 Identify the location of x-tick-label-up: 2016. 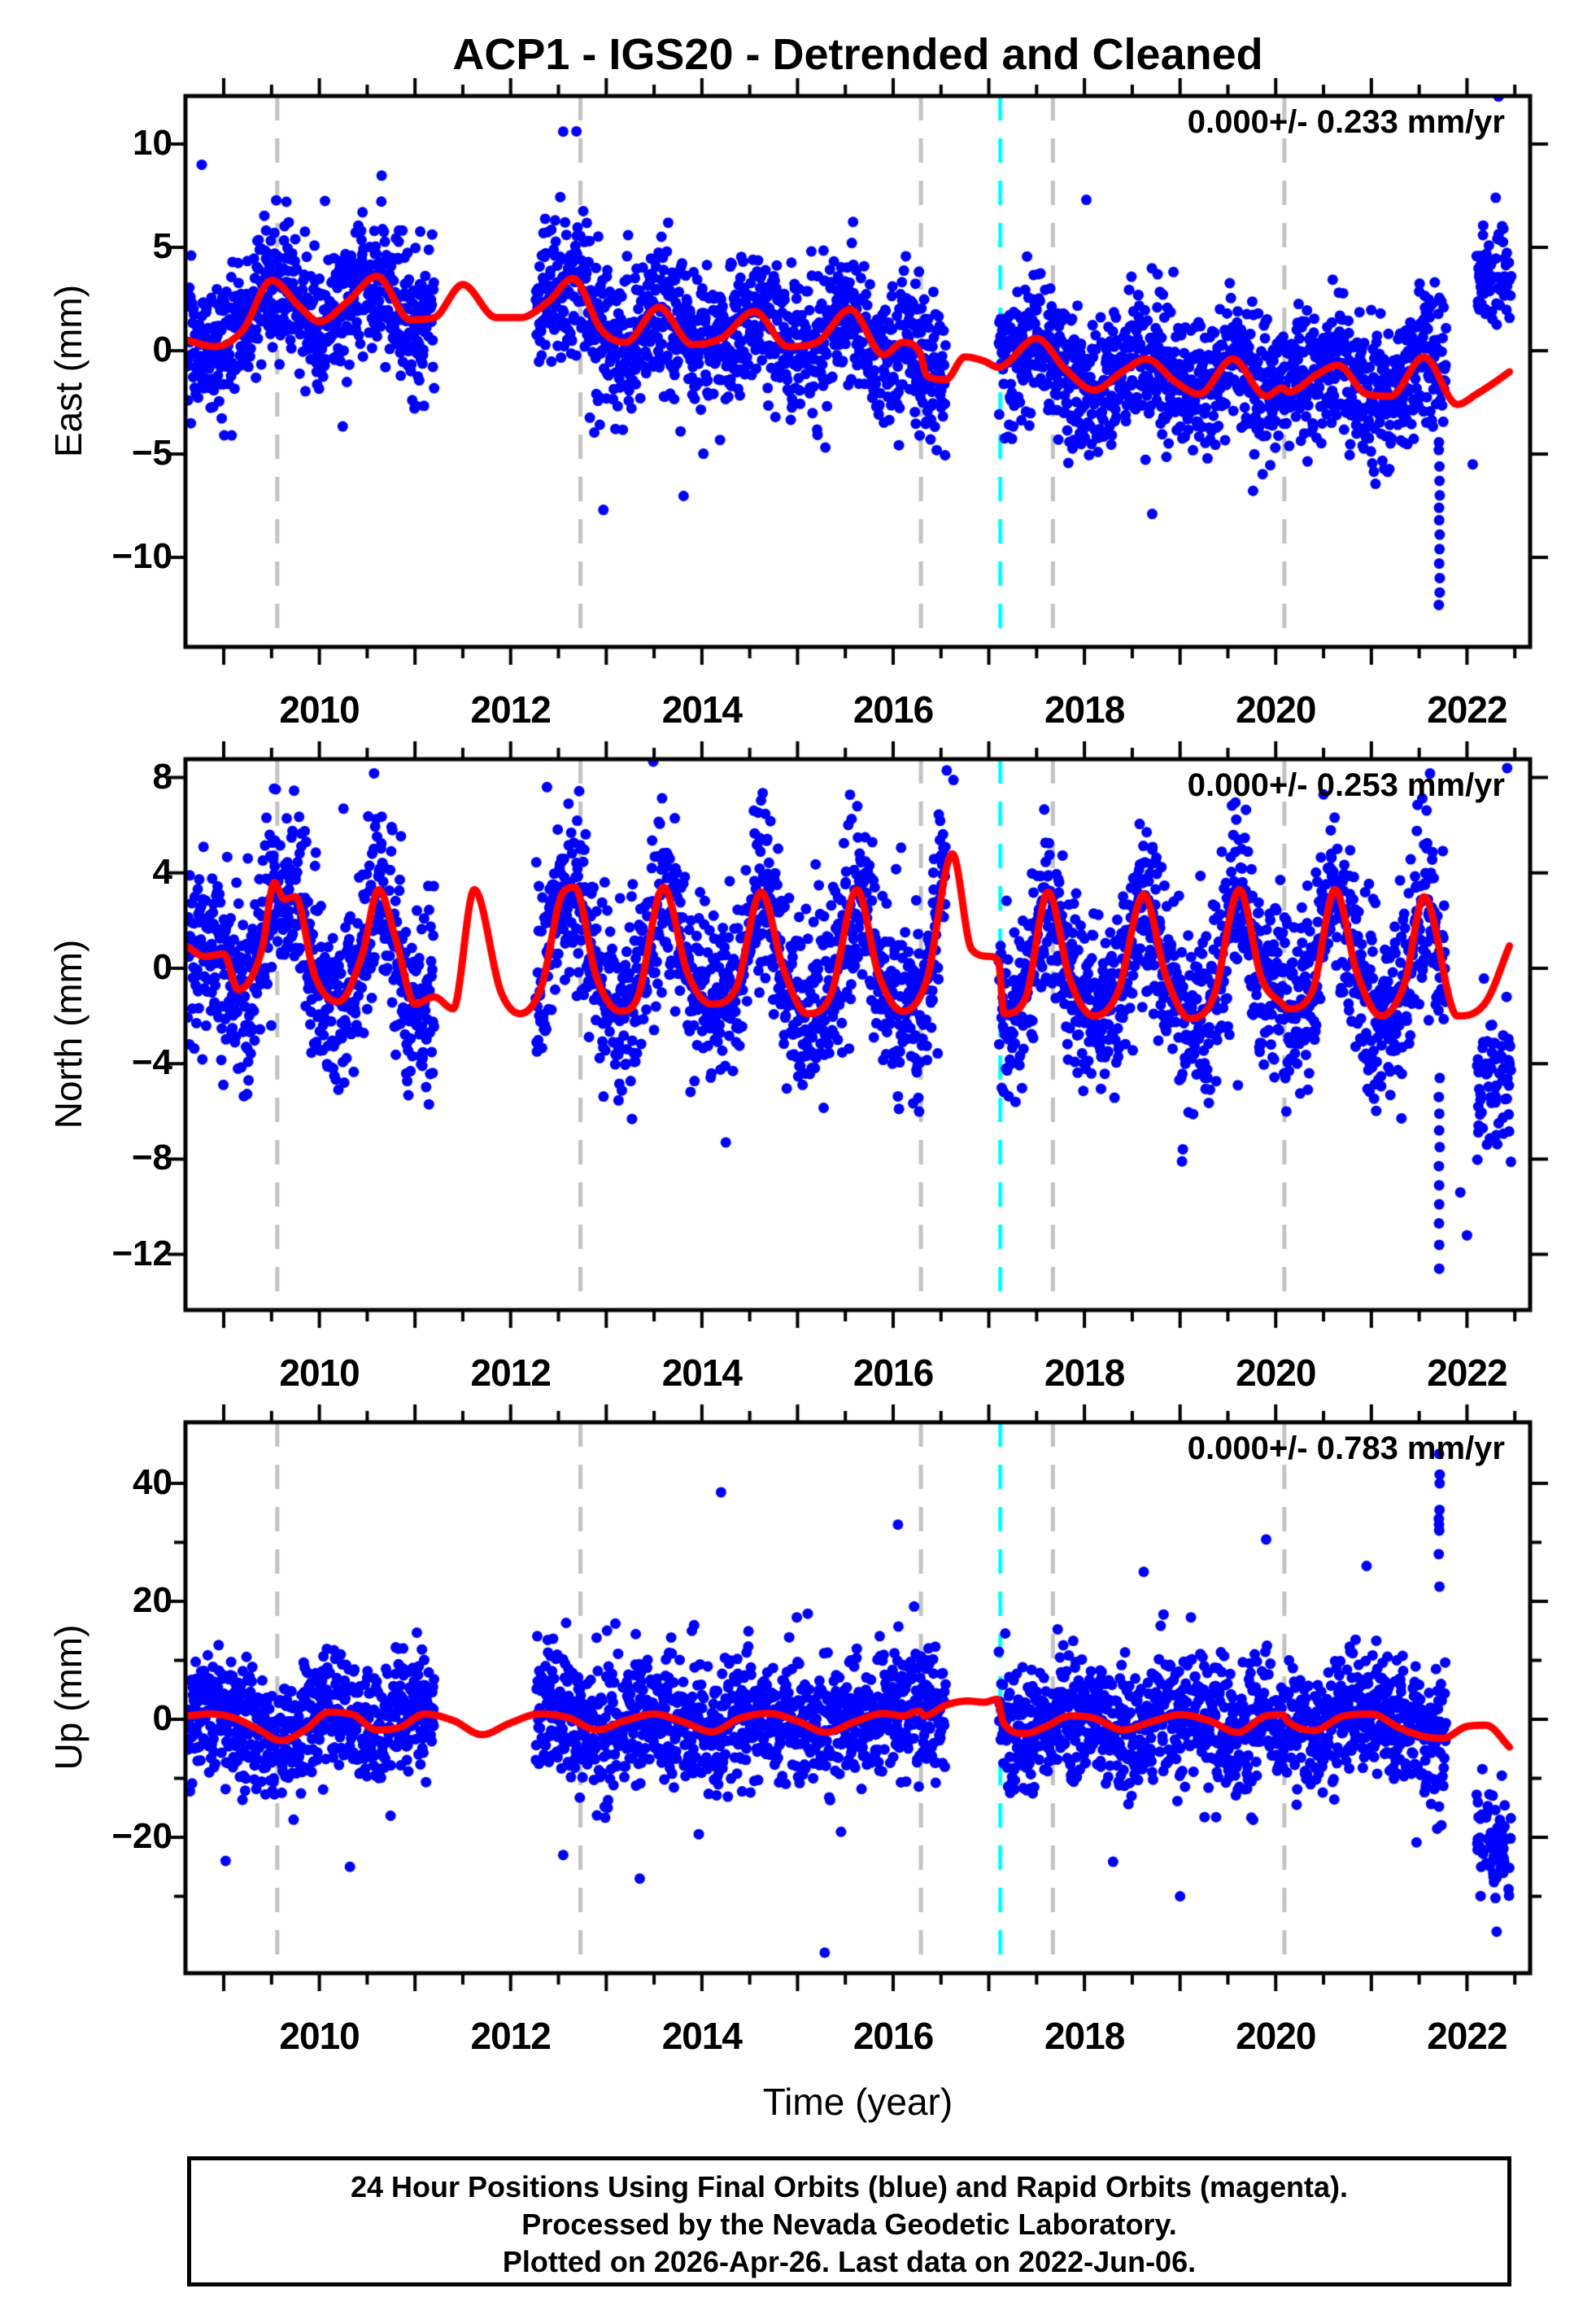
(893, 2036).